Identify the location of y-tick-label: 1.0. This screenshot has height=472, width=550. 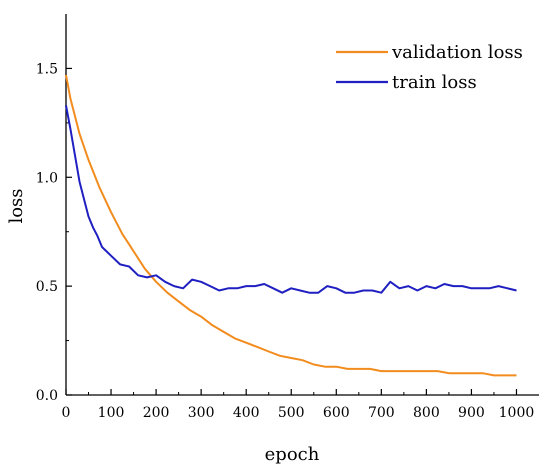
(47, 178).